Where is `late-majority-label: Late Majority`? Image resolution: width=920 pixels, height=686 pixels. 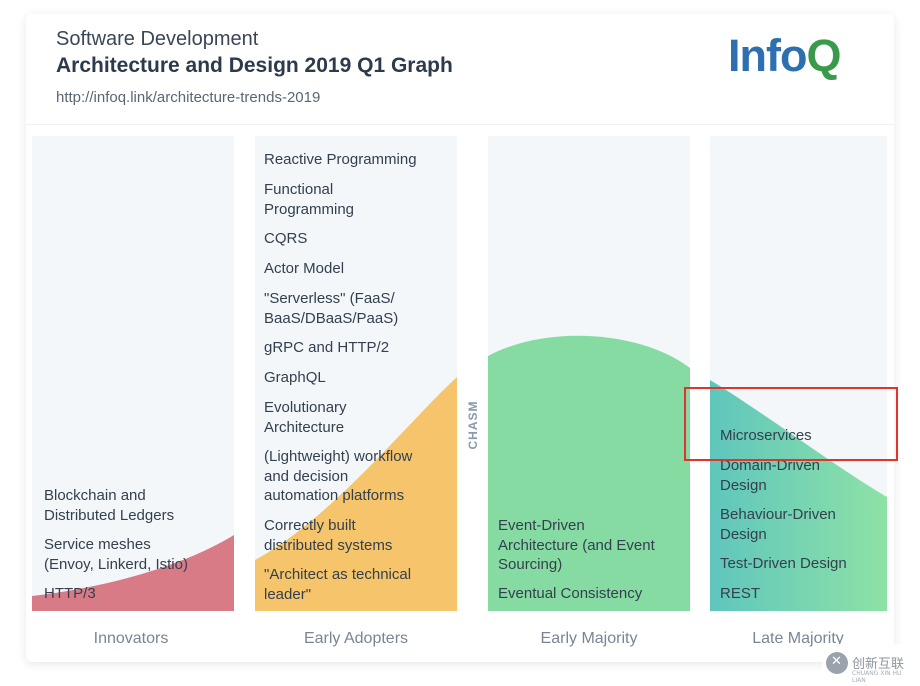 late-majority-label: Late Majority is located at coordinates (798, 638).